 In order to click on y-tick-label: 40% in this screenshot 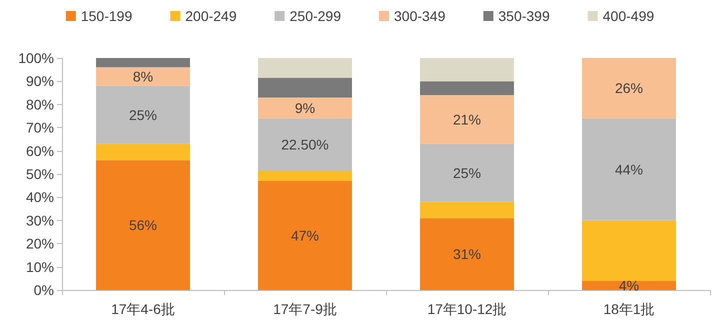, I will do `click(40, 197)`.